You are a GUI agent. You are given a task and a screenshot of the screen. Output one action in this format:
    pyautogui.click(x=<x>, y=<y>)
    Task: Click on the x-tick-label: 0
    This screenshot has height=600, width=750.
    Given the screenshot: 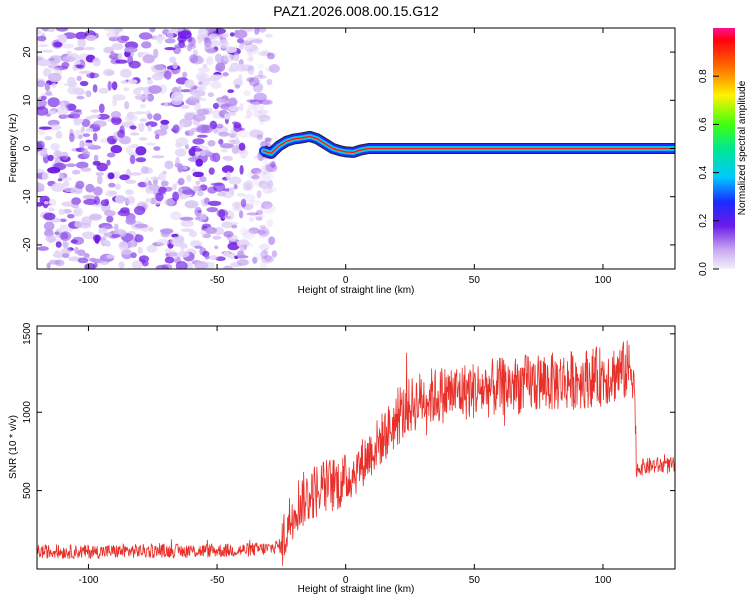 What is the action you would take?
    pyautogui.click(x=346, y=580)
    